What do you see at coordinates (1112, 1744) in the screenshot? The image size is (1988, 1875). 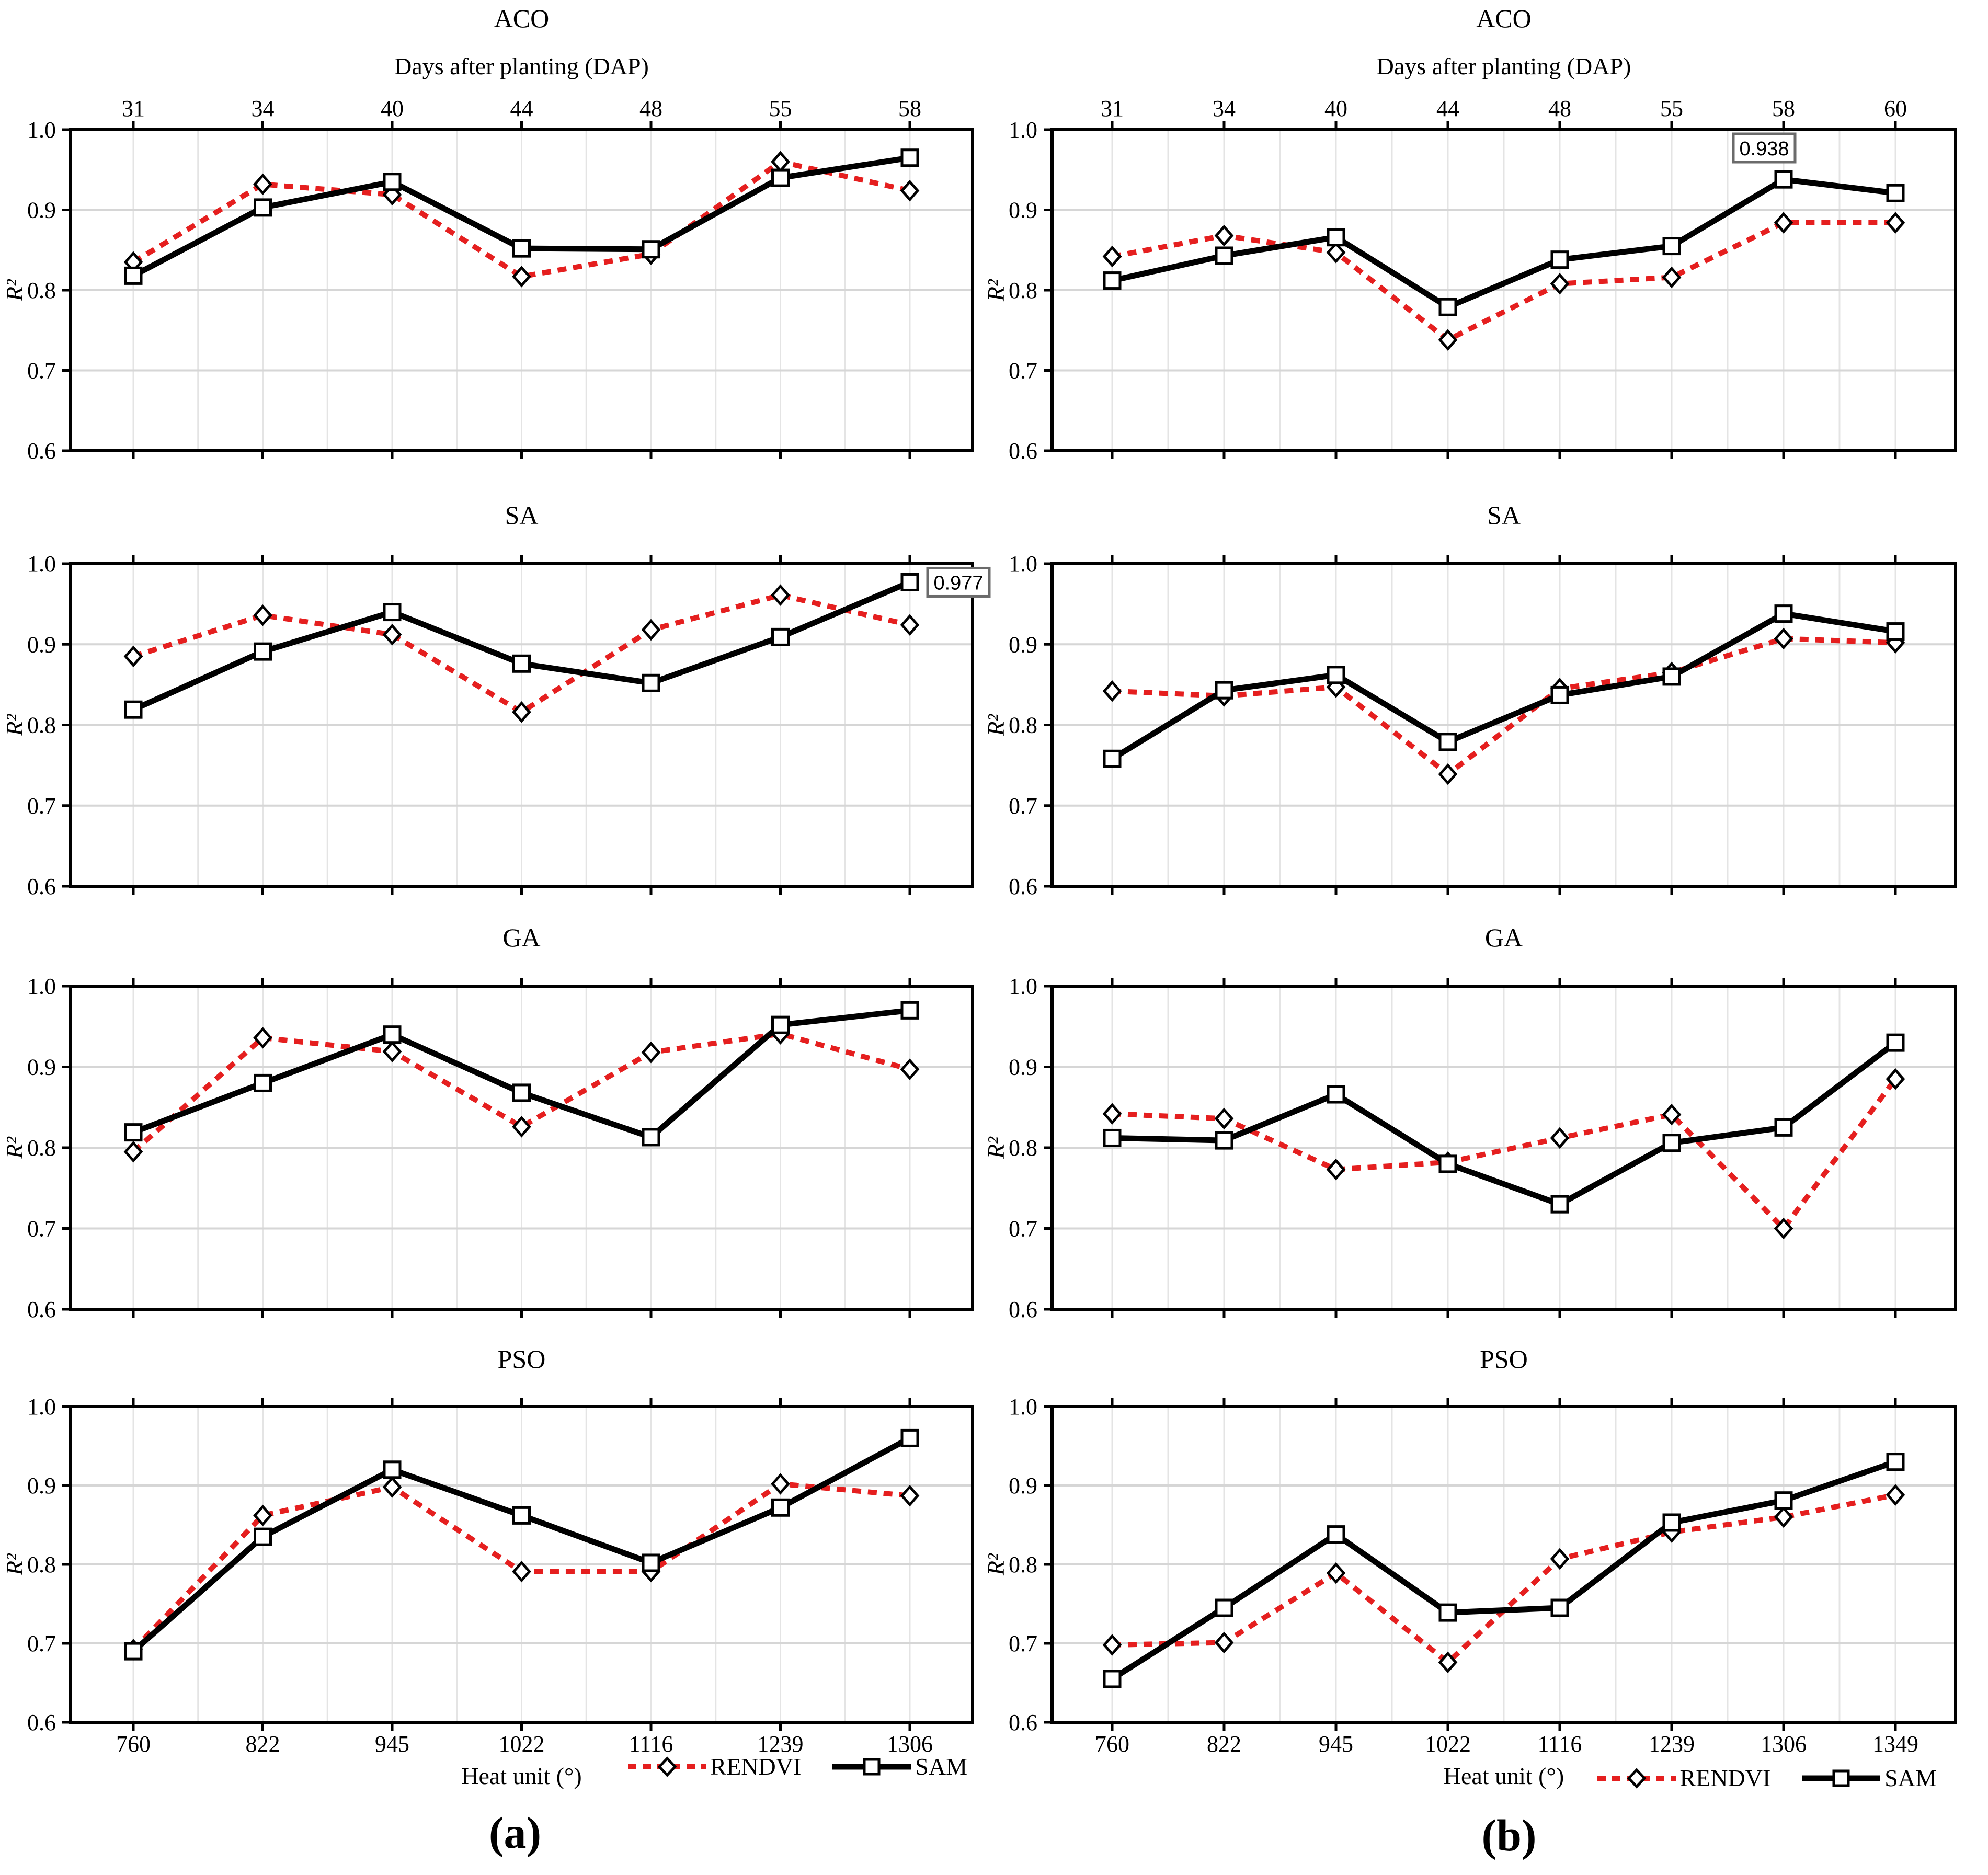 I see `x-tick-label: 760` at bounding box center [1112, 1744].